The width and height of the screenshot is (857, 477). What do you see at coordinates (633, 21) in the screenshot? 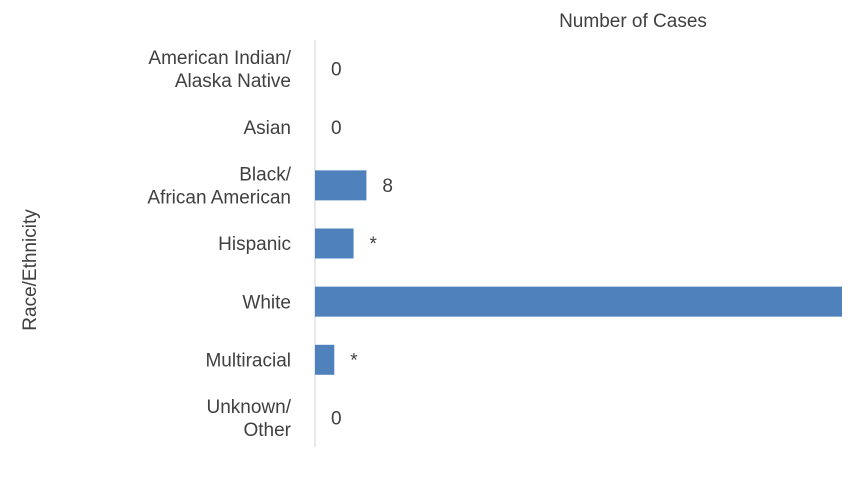
I see `chart-title: Number of Cases` at bounding box center [633, 21].